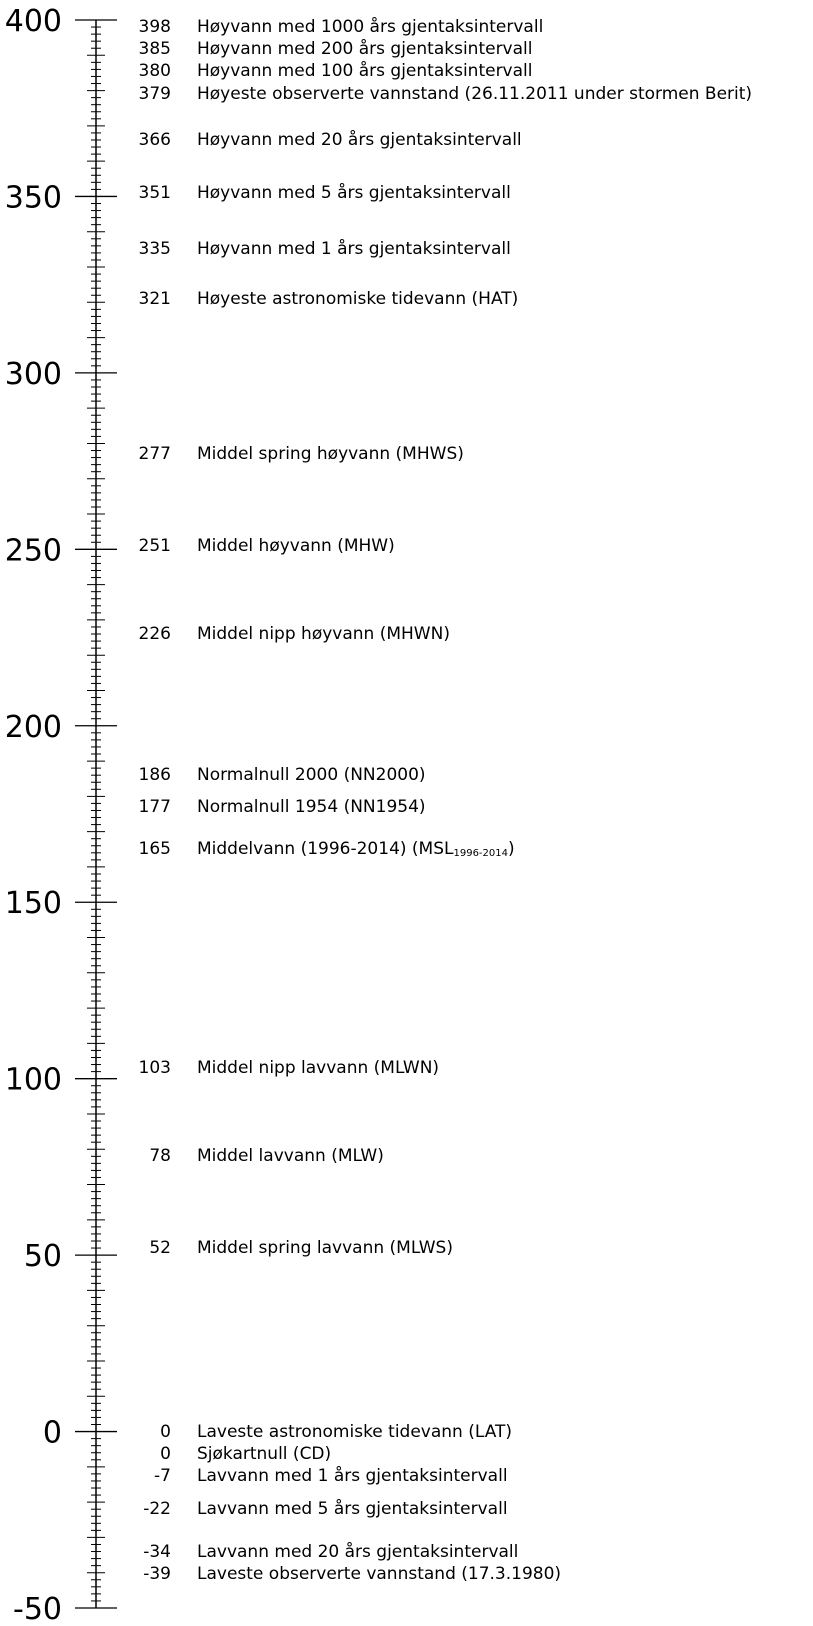 Image resolution: width=813 pixels, height=1626 pixels. I want to click on level-description-text: Sjøkartnull (CD), so click(264, 1453).